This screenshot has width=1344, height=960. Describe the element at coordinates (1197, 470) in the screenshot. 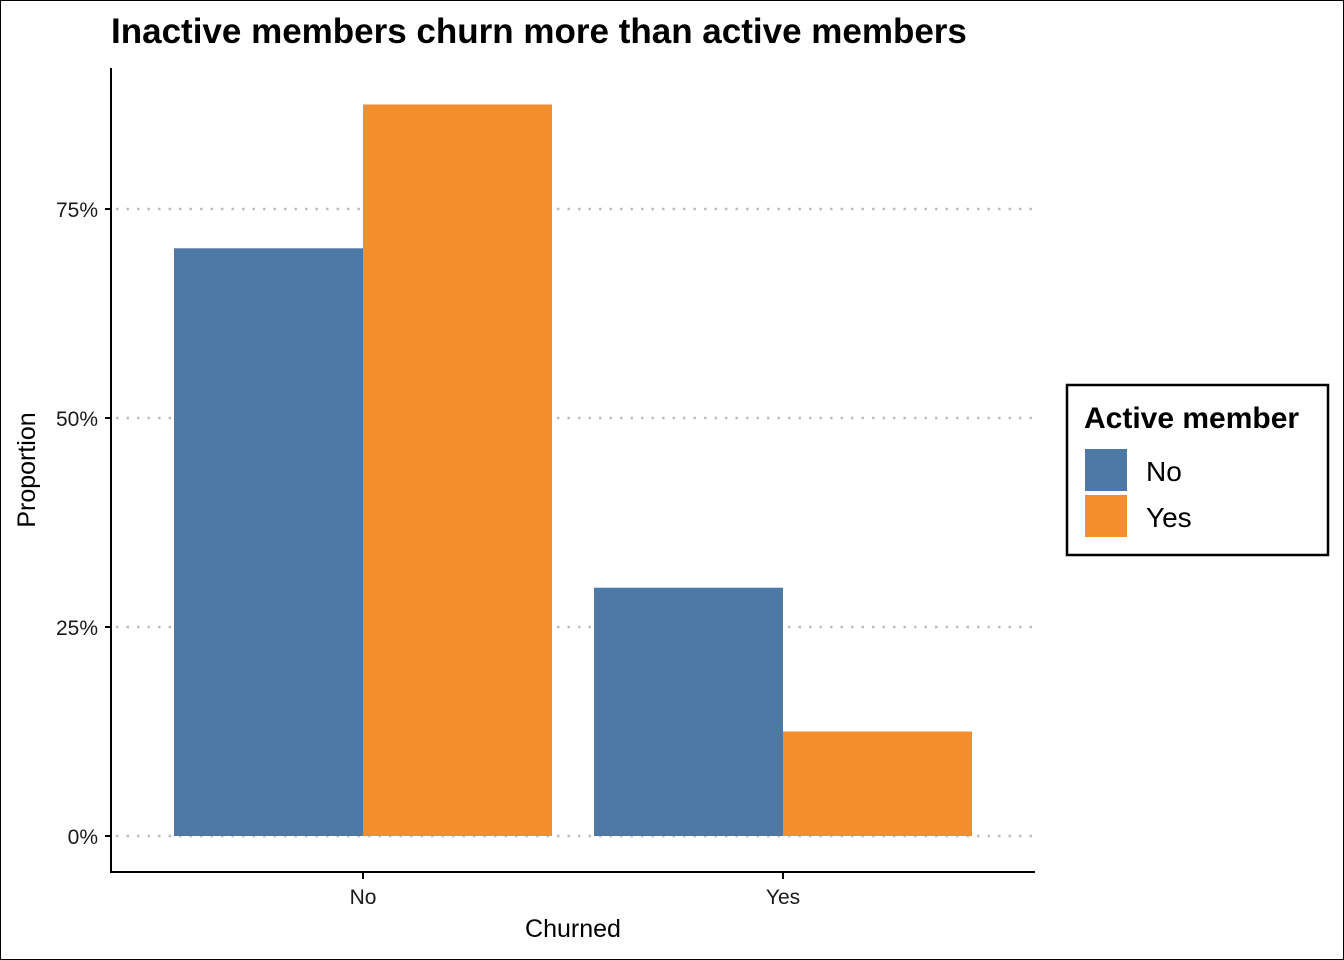

I see `legend: Active member No Yes` at that location.